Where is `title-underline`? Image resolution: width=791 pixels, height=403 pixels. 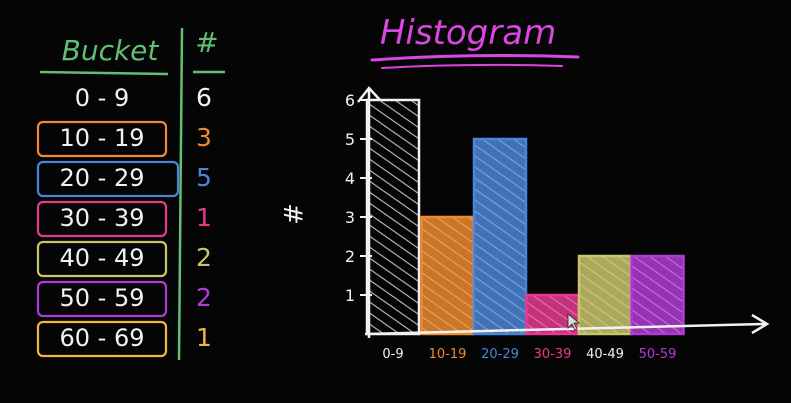 title-underline is located at coordinates (475, 58).